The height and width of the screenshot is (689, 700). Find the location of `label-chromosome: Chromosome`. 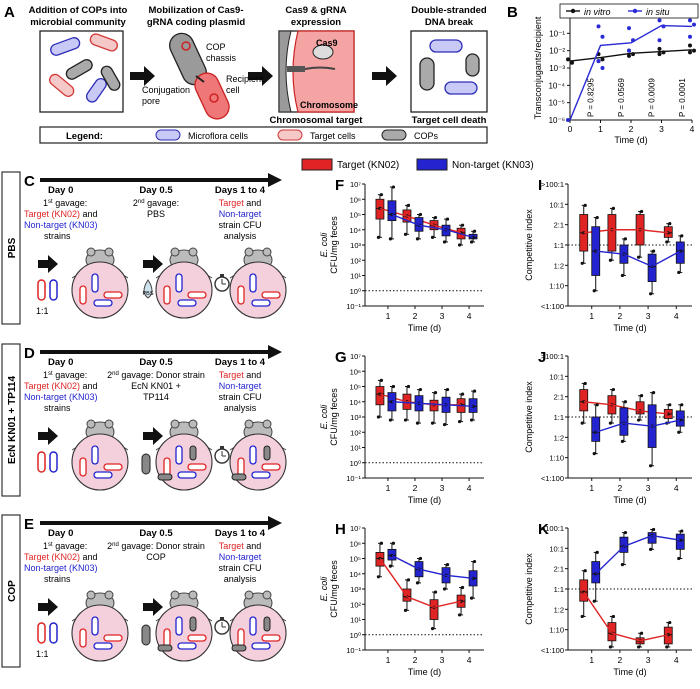

label-chromosome: Chromosome is located at coordinates (329, 105).